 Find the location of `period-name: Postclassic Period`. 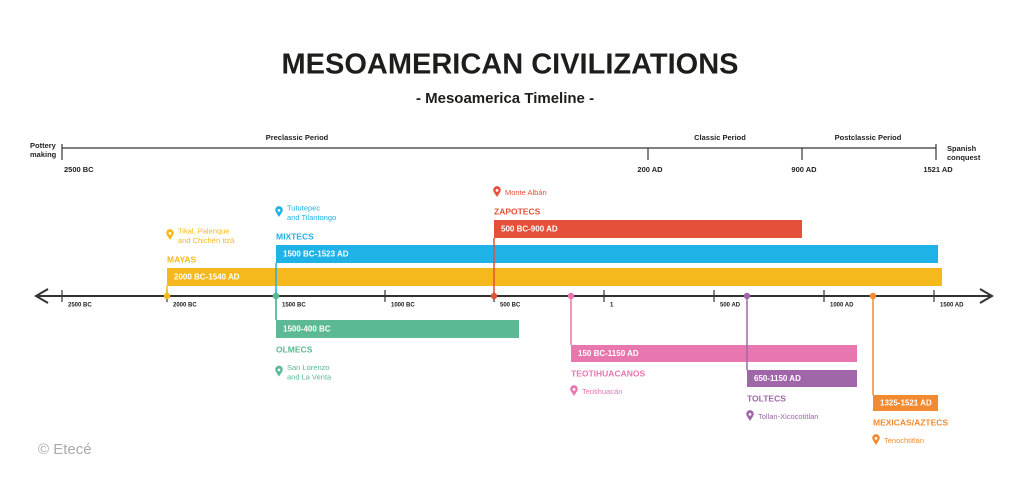

period-name: Postclassic Period is located at coordinates (868, 137).